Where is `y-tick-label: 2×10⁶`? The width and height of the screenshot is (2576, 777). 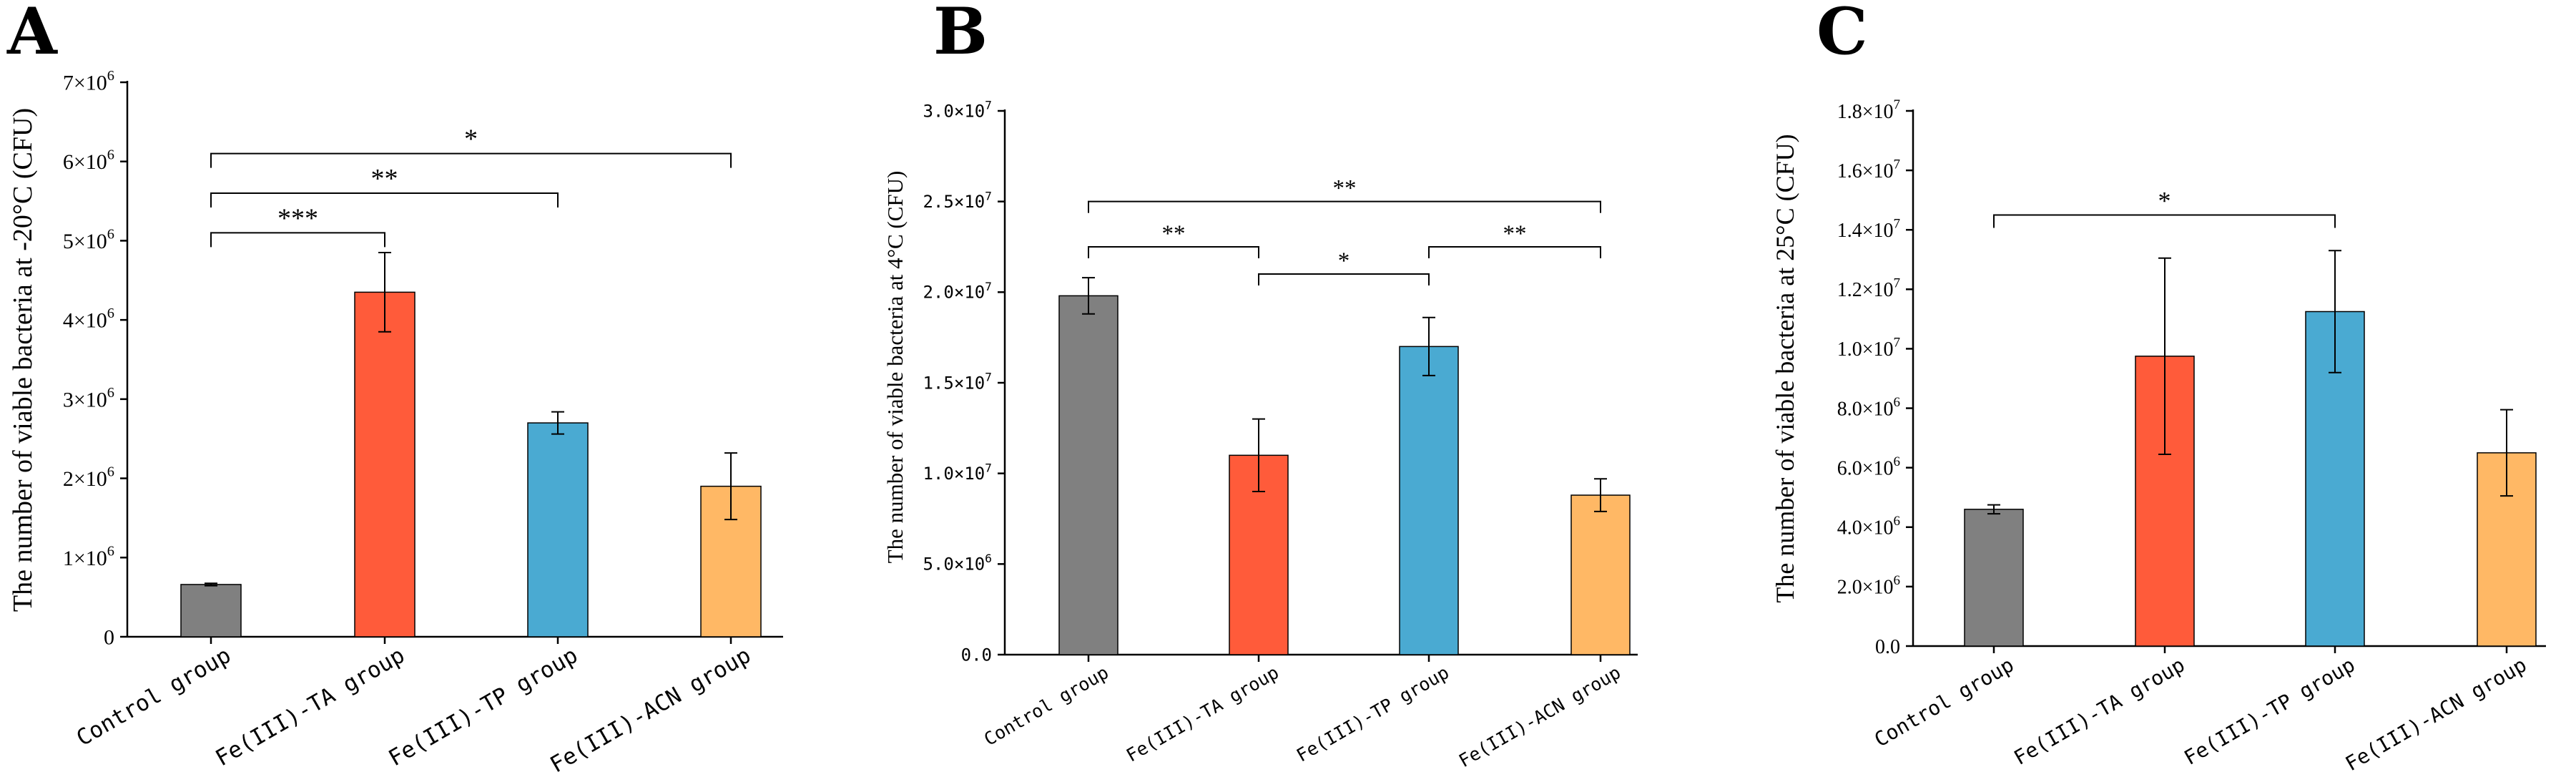 y-tick-label: 2×10⁶ is located at coordinates (89, 478).